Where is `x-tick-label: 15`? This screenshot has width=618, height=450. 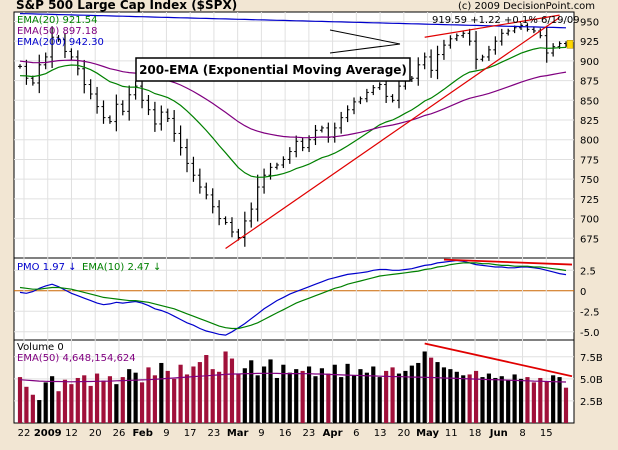
x-tick-label: 15 is located at coordinates (546, 433).